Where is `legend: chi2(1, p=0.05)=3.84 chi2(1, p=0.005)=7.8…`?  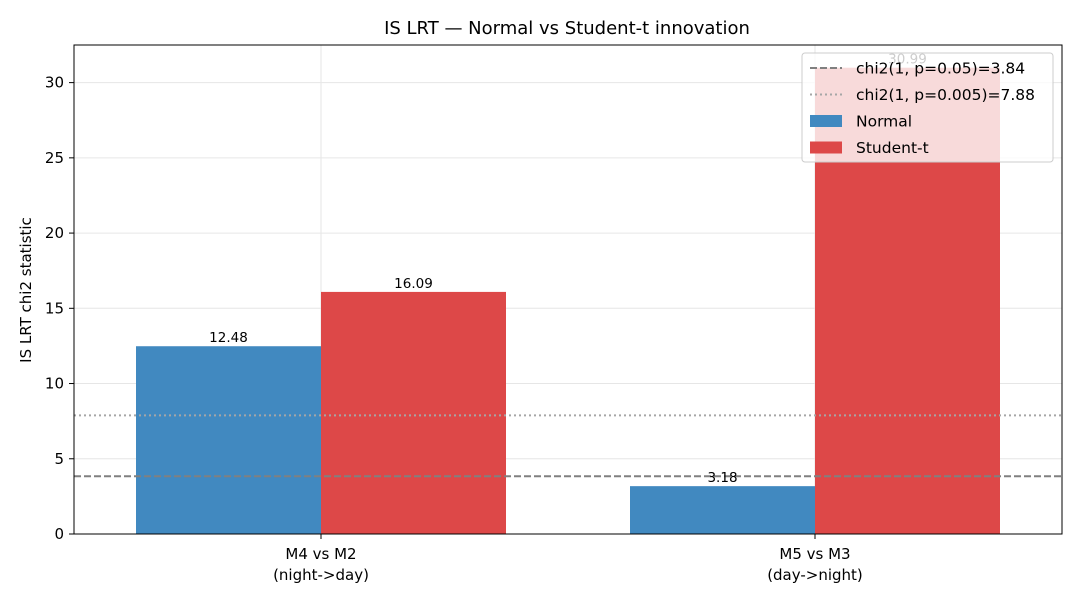
legend: chi2(1, p=0.05)=3.84 chi2(1, p=0.005)=7.8… is located at coordinates (927, 107).